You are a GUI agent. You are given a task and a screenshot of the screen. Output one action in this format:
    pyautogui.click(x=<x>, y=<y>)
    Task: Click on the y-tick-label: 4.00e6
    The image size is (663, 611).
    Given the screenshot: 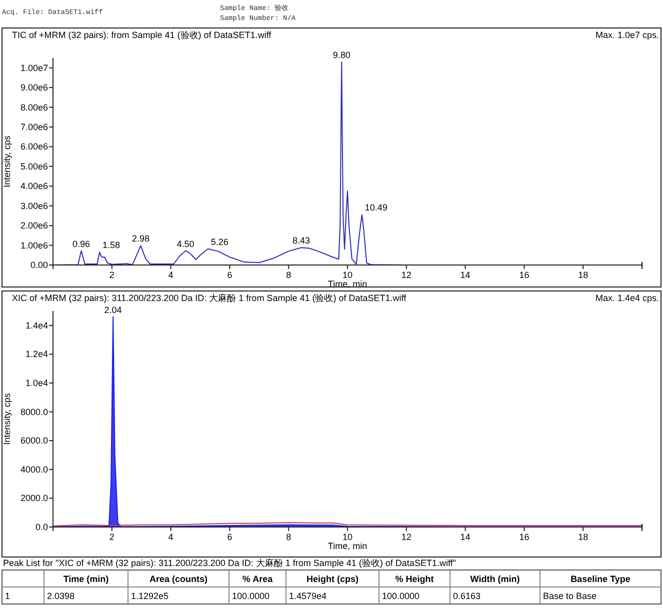 What is the action you would take?
    pyautogui.click(x=34, y=186)
    